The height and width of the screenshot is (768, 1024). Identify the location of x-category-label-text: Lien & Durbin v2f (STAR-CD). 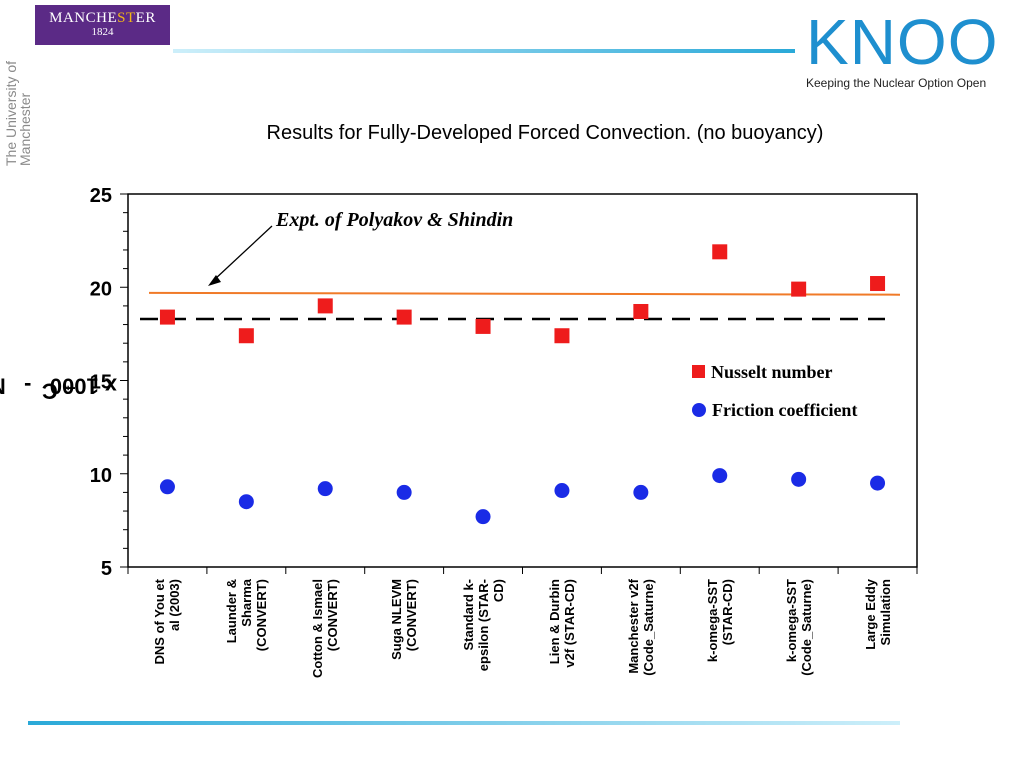
(561, 623).